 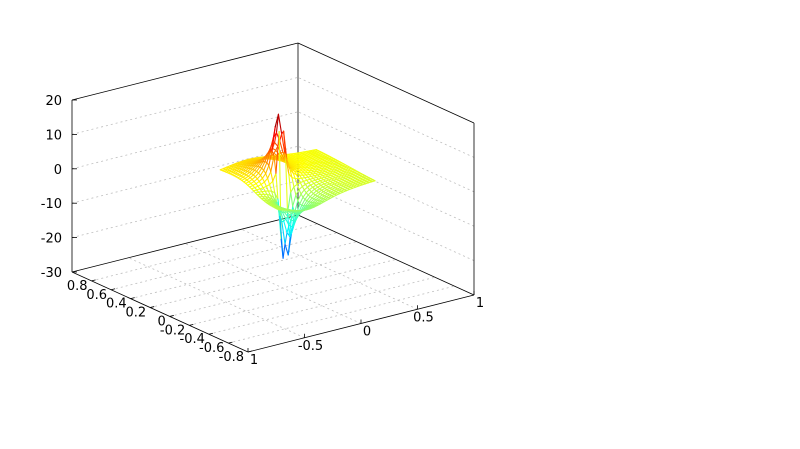 I want to click on x-tick-label: 0.2, so click(x=136, y=313).